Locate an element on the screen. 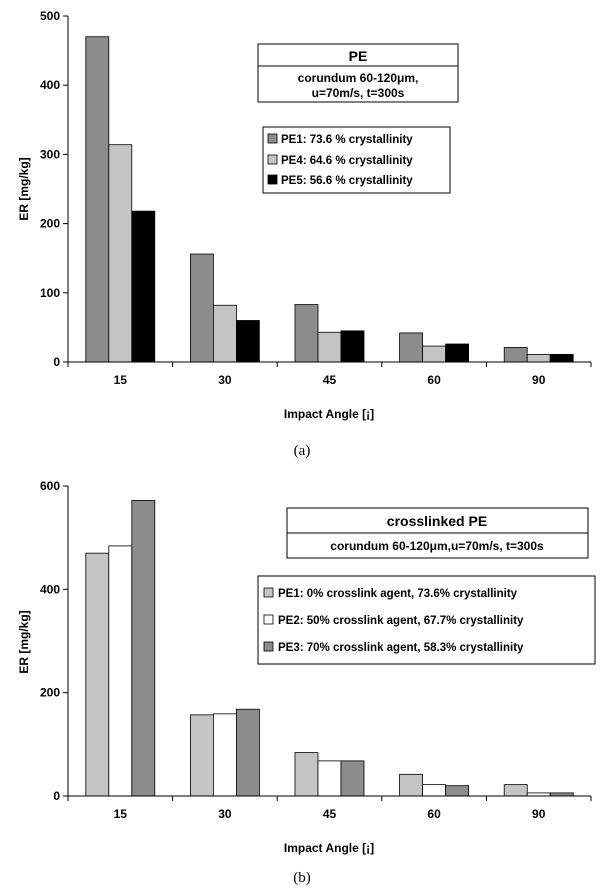  chart-a-y-axis-label: ER [mg/kg] is located at coordinates (24, 188).